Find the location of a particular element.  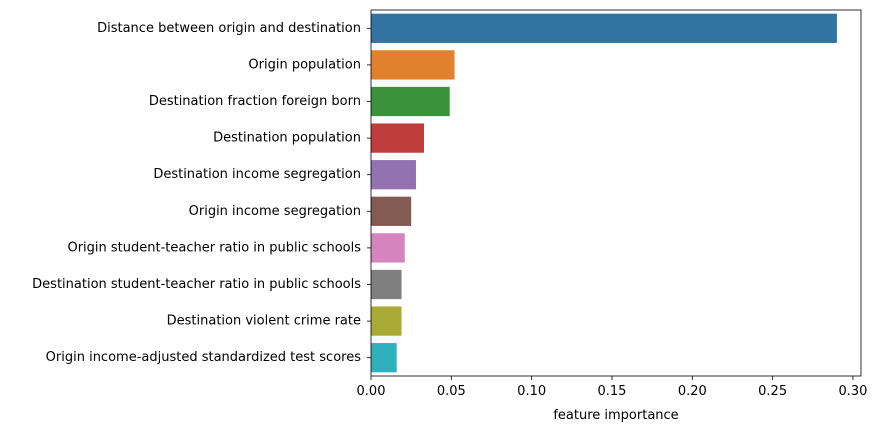

category-label-3: Destination population is located at coordinates (287, 138).